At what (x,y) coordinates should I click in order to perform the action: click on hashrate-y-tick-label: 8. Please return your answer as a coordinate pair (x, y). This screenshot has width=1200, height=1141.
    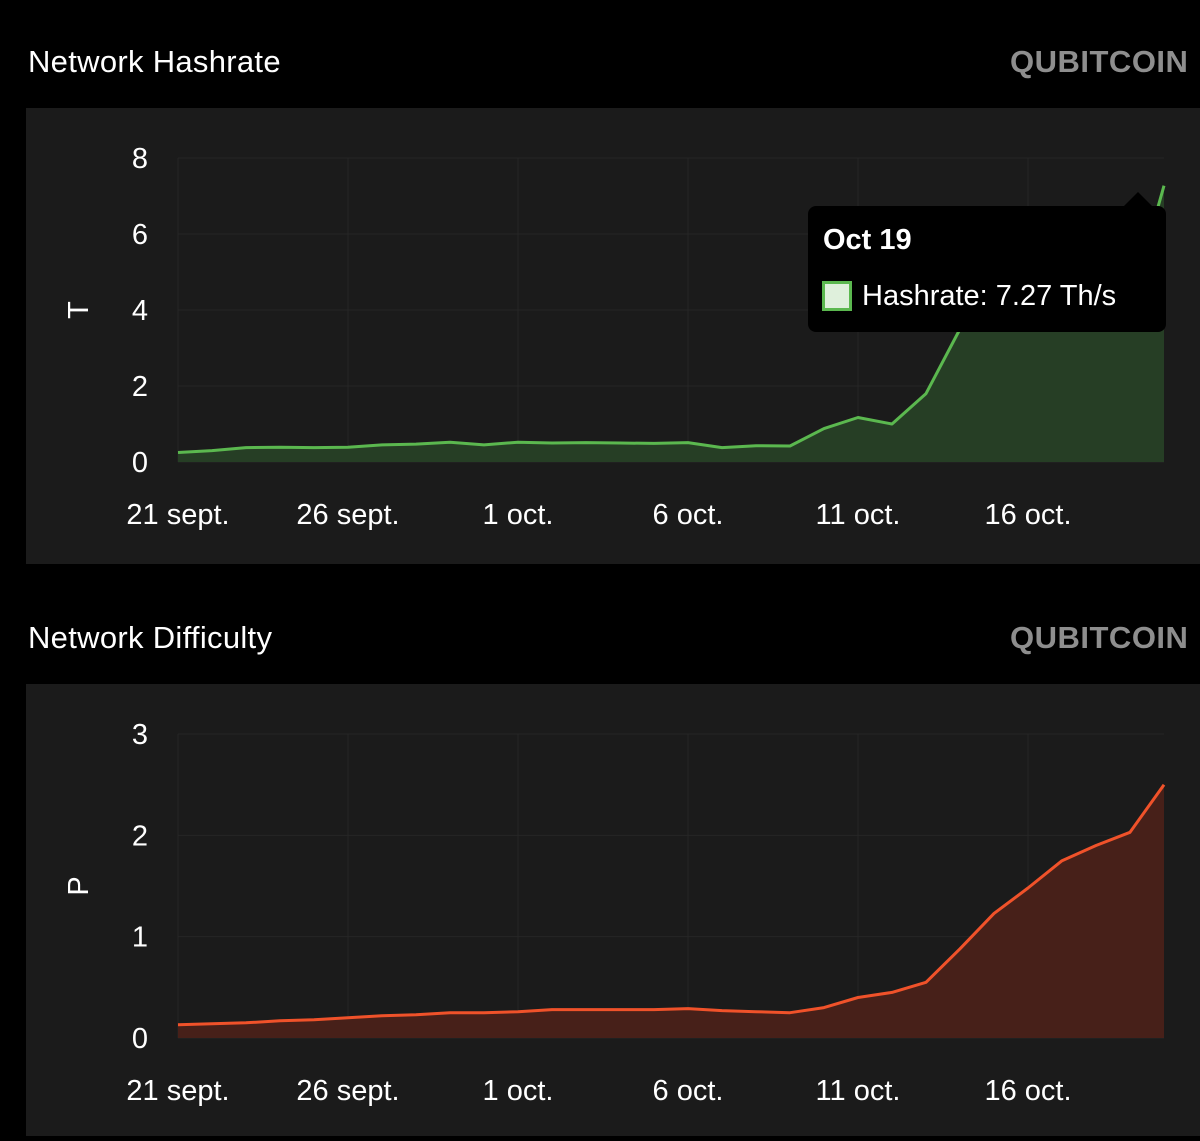
    Looking at the image, I should click on (140, 159).